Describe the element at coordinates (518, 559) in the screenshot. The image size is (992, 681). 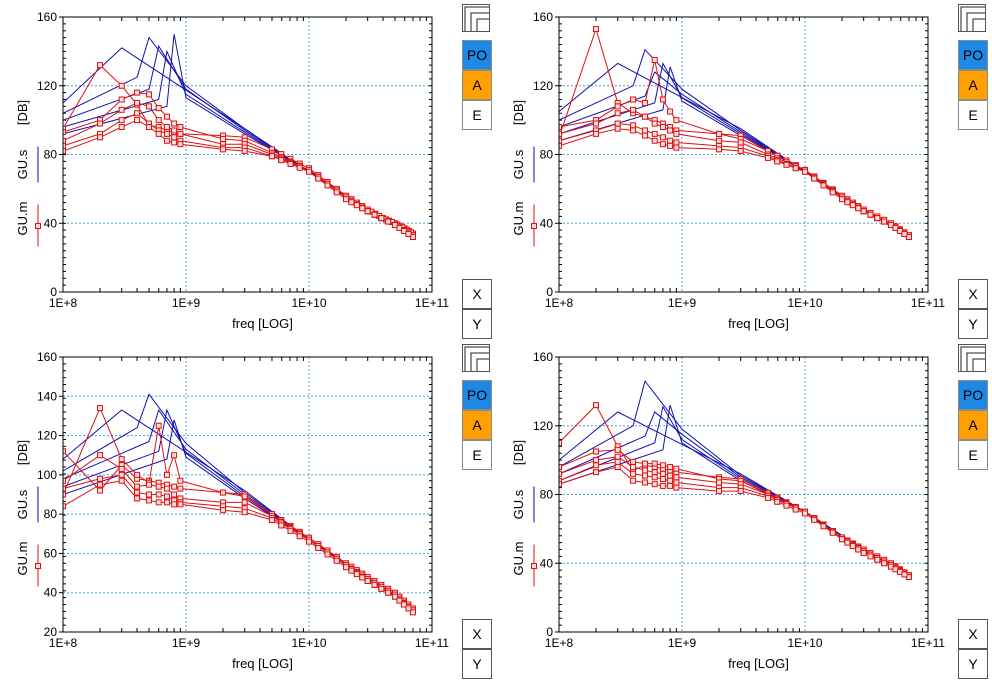
I see `y-label-m: GU.m` at that location.